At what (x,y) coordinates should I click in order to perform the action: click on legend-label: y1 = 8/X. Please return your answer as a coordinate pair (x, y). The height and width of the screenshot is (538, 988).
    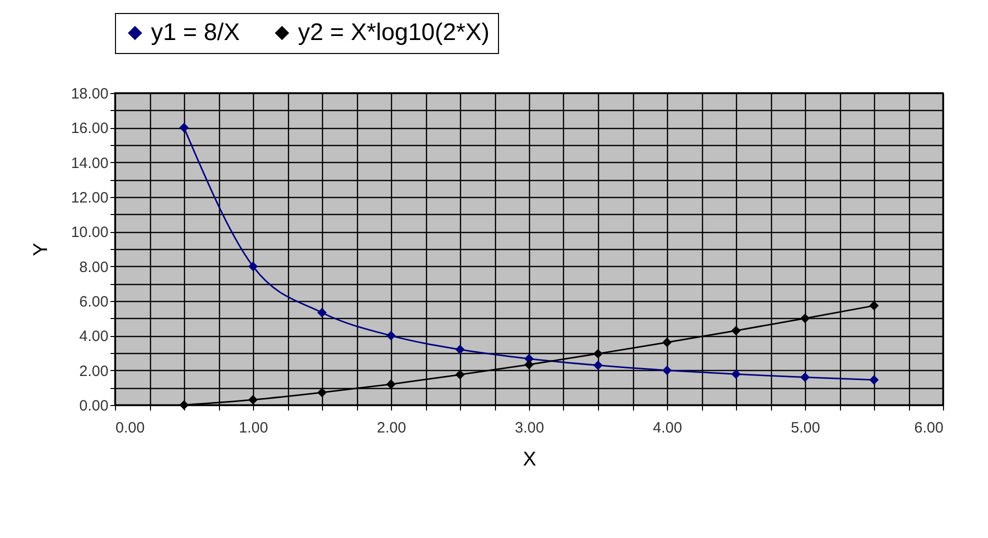
    Looking at the image, I should click on (195, 32).